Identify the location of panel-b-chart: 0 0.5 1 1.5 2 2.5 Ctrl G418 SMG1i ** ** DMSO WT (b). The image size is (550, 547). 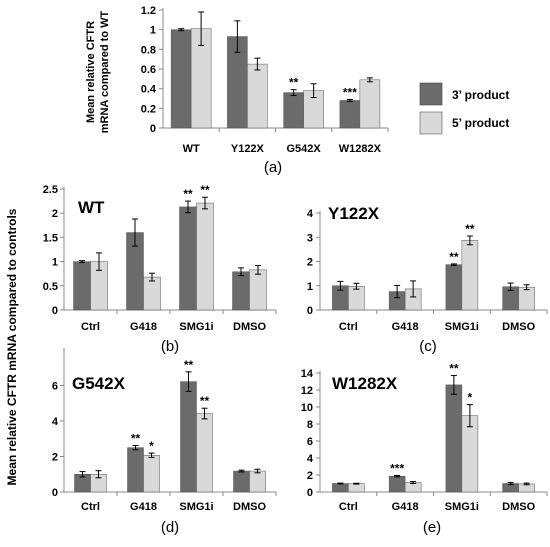
(160, 269).